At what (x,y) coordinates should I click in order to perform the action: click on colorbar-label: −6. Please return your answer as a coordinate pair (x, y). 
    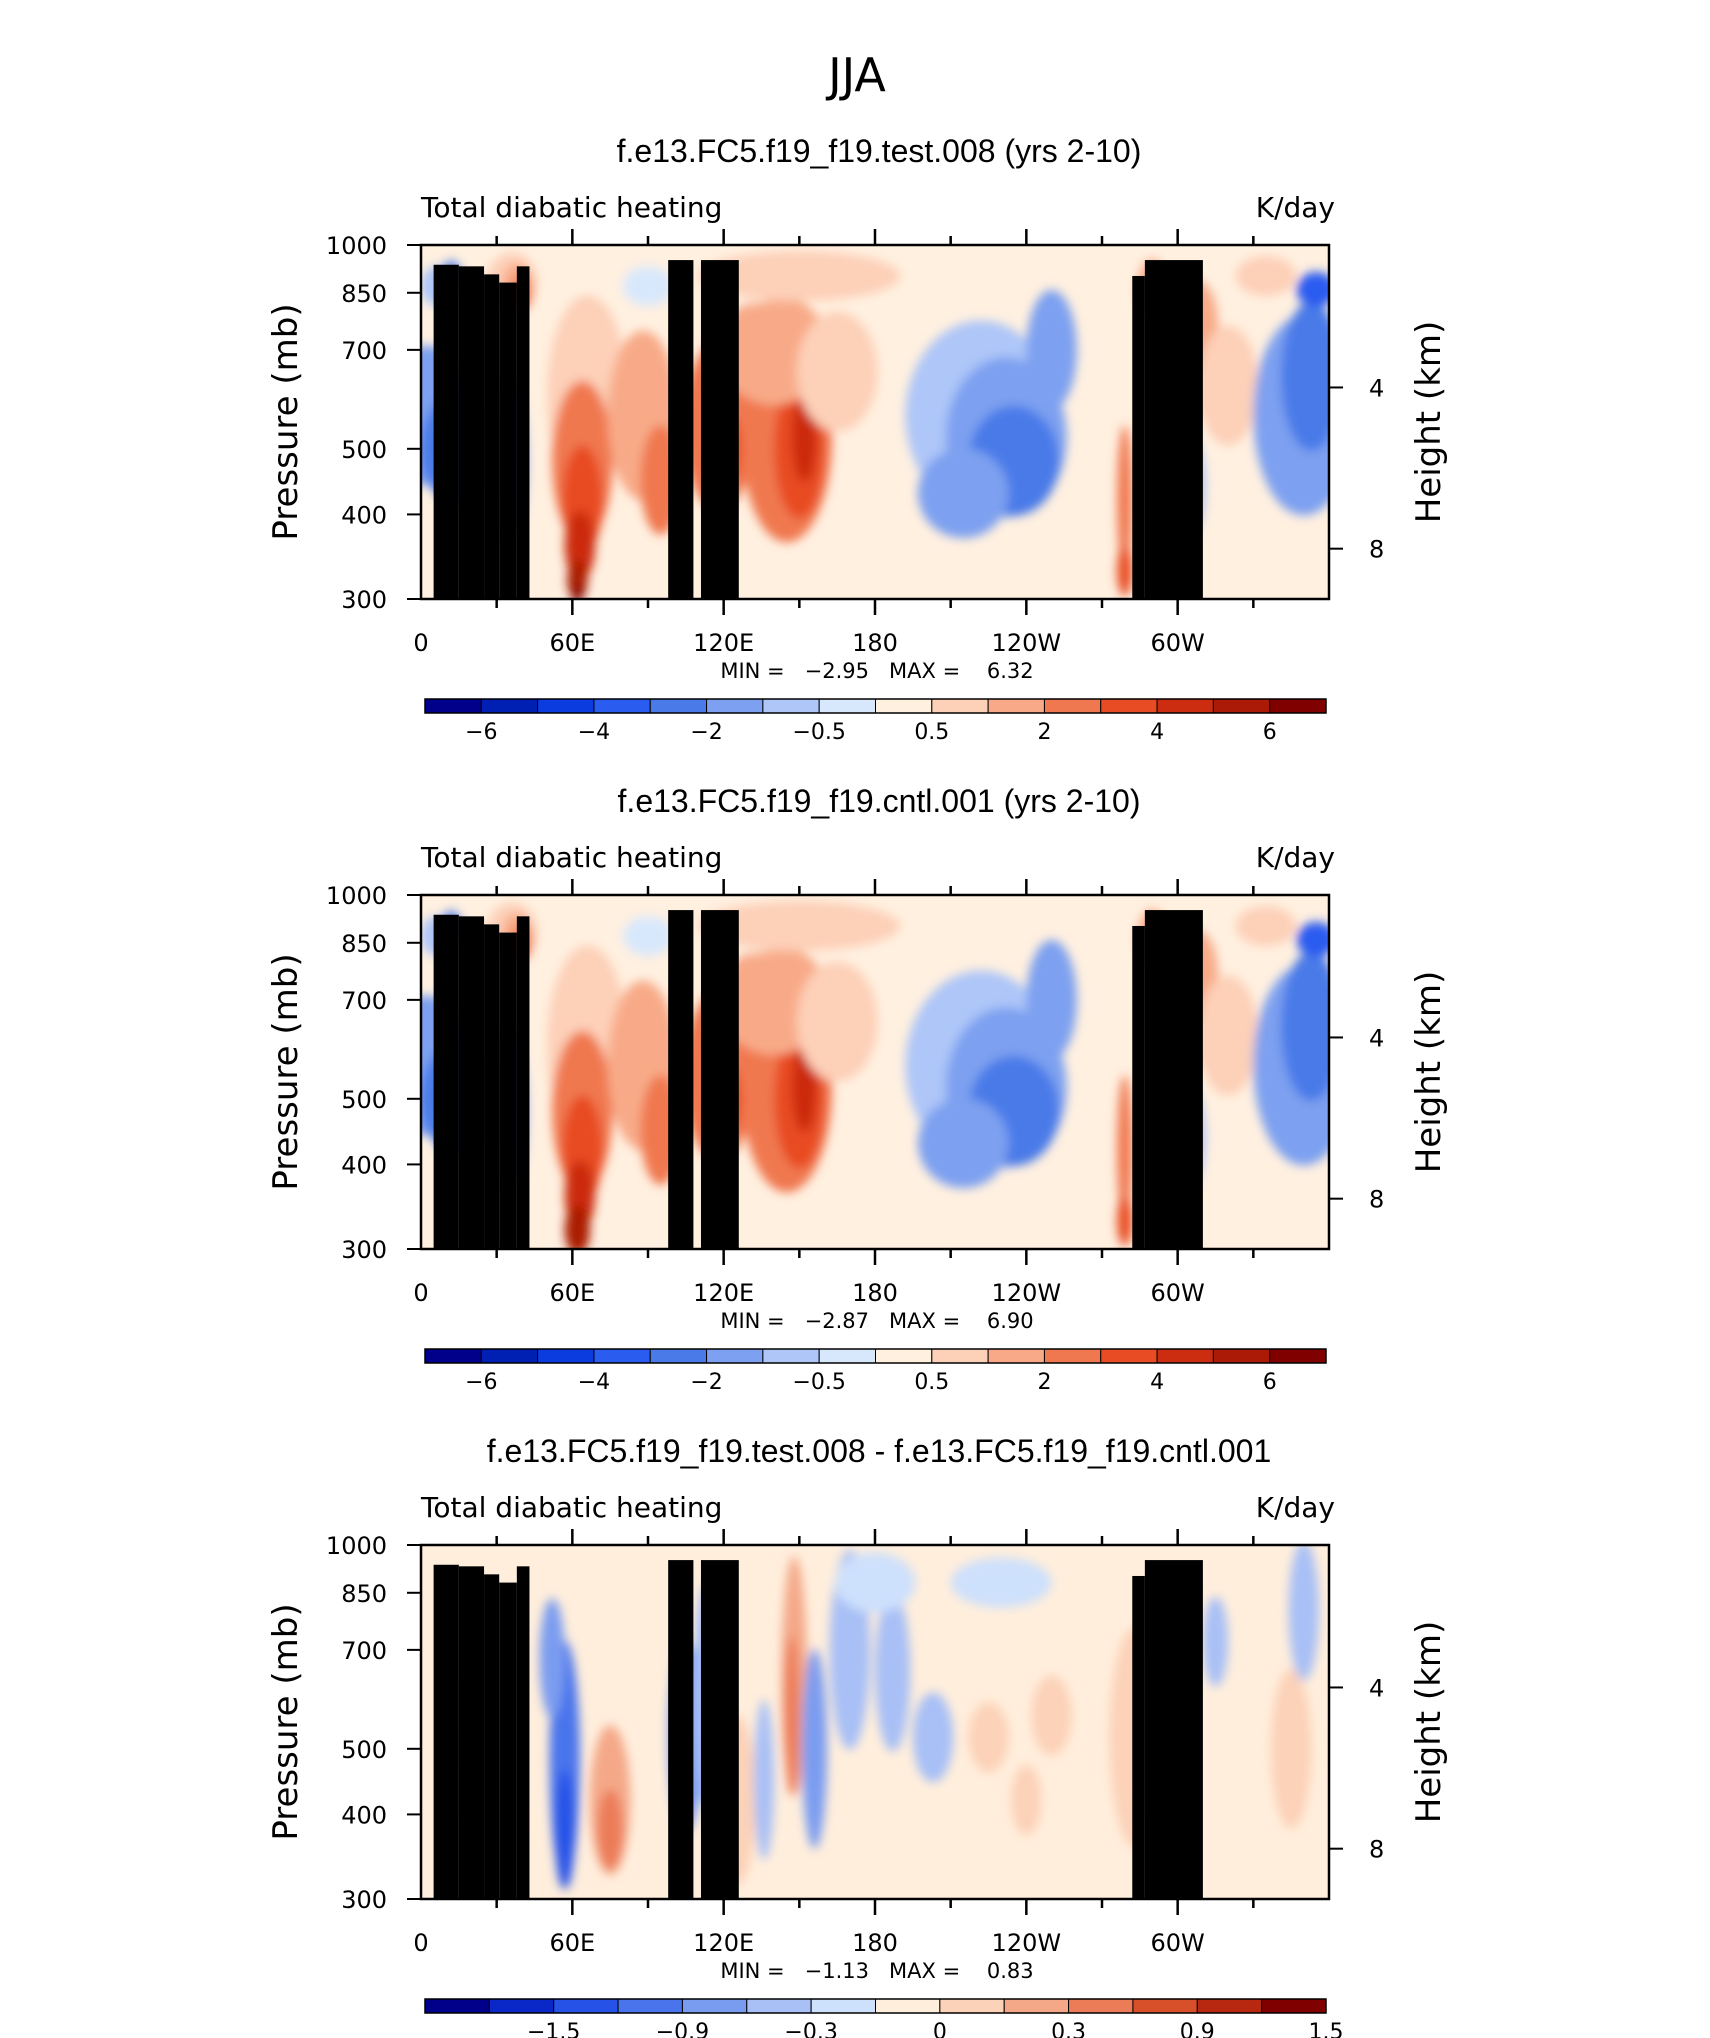
    Looking at the image, I should click on (481, 1382).